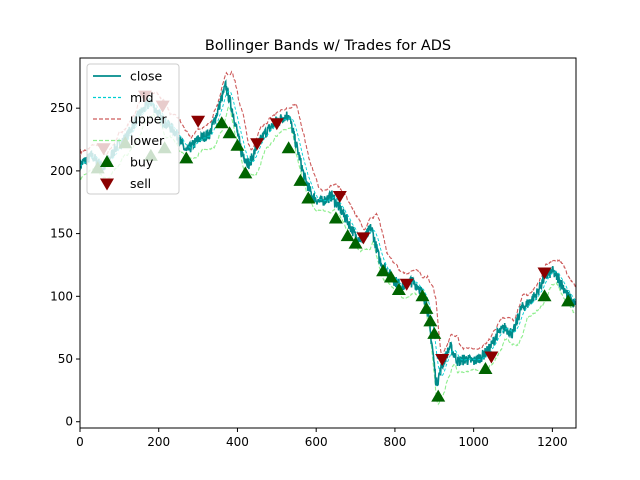 The width and height of the screenshot is (640, 480). Describe the element at coordinates (316, 442) in the screenshot. I see `x-tick-label: 600` at that location.